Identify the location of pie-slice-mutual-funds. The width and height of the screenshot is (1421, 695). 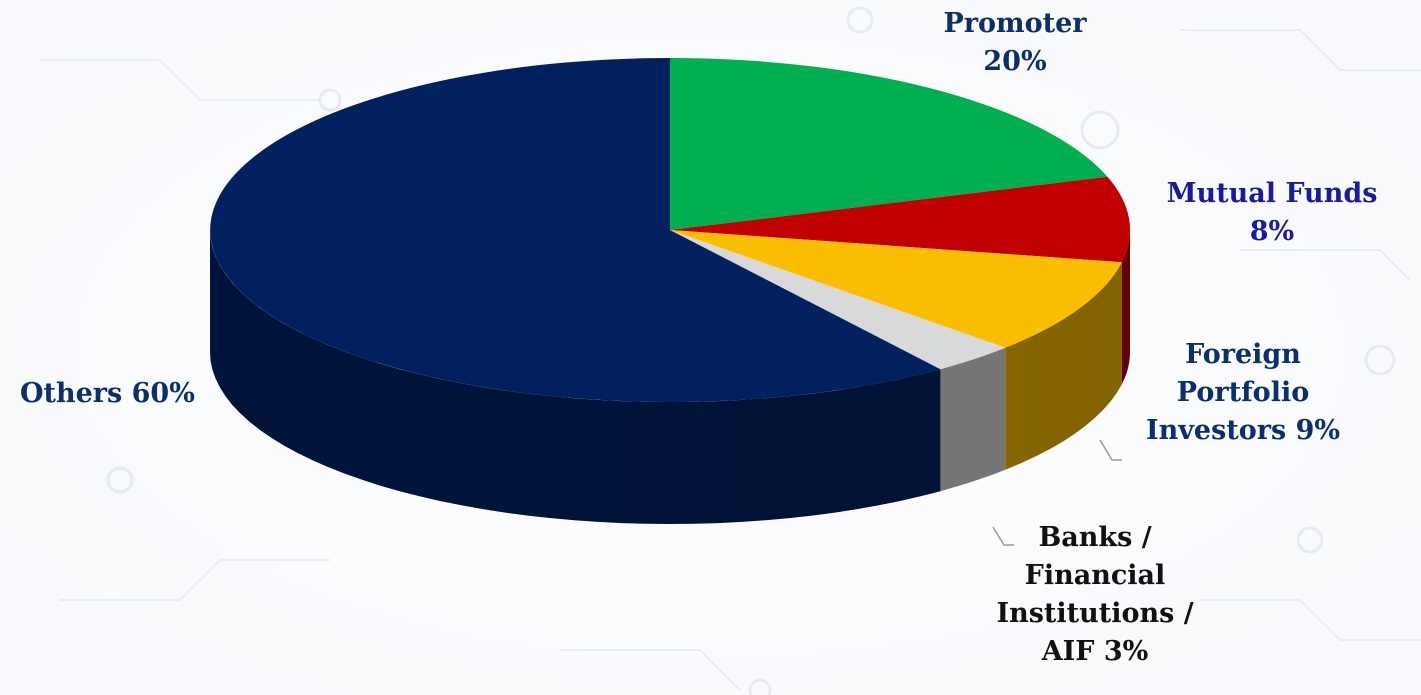
(900, 219).